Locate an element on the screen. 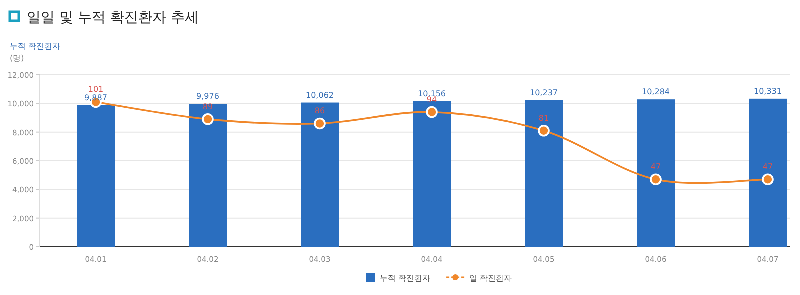  y-axis-title: 누적 확진환자 is located at coordinates (35, 46).